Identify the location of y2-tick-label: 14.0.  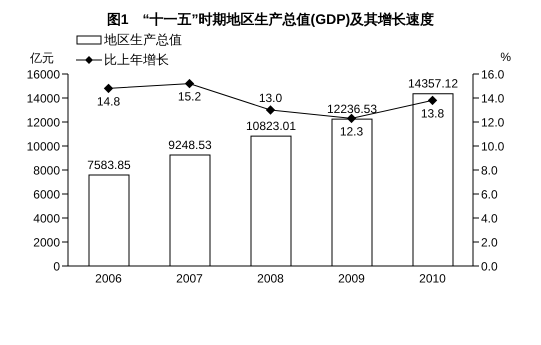
(493, 98).